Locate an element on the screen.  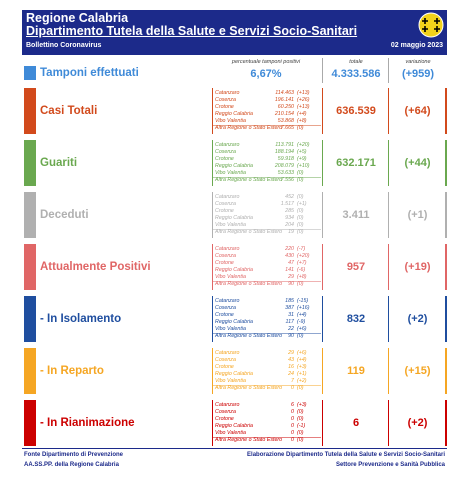
province-value: 59.918 is located at coordinates (285, 159).